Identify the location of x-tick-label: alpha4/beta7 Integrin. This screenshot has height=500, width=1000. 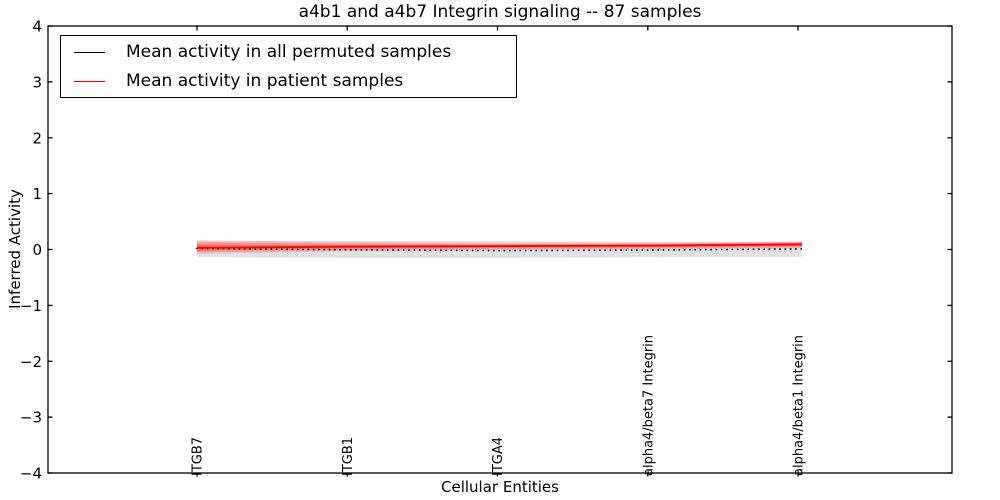
(648, 405).